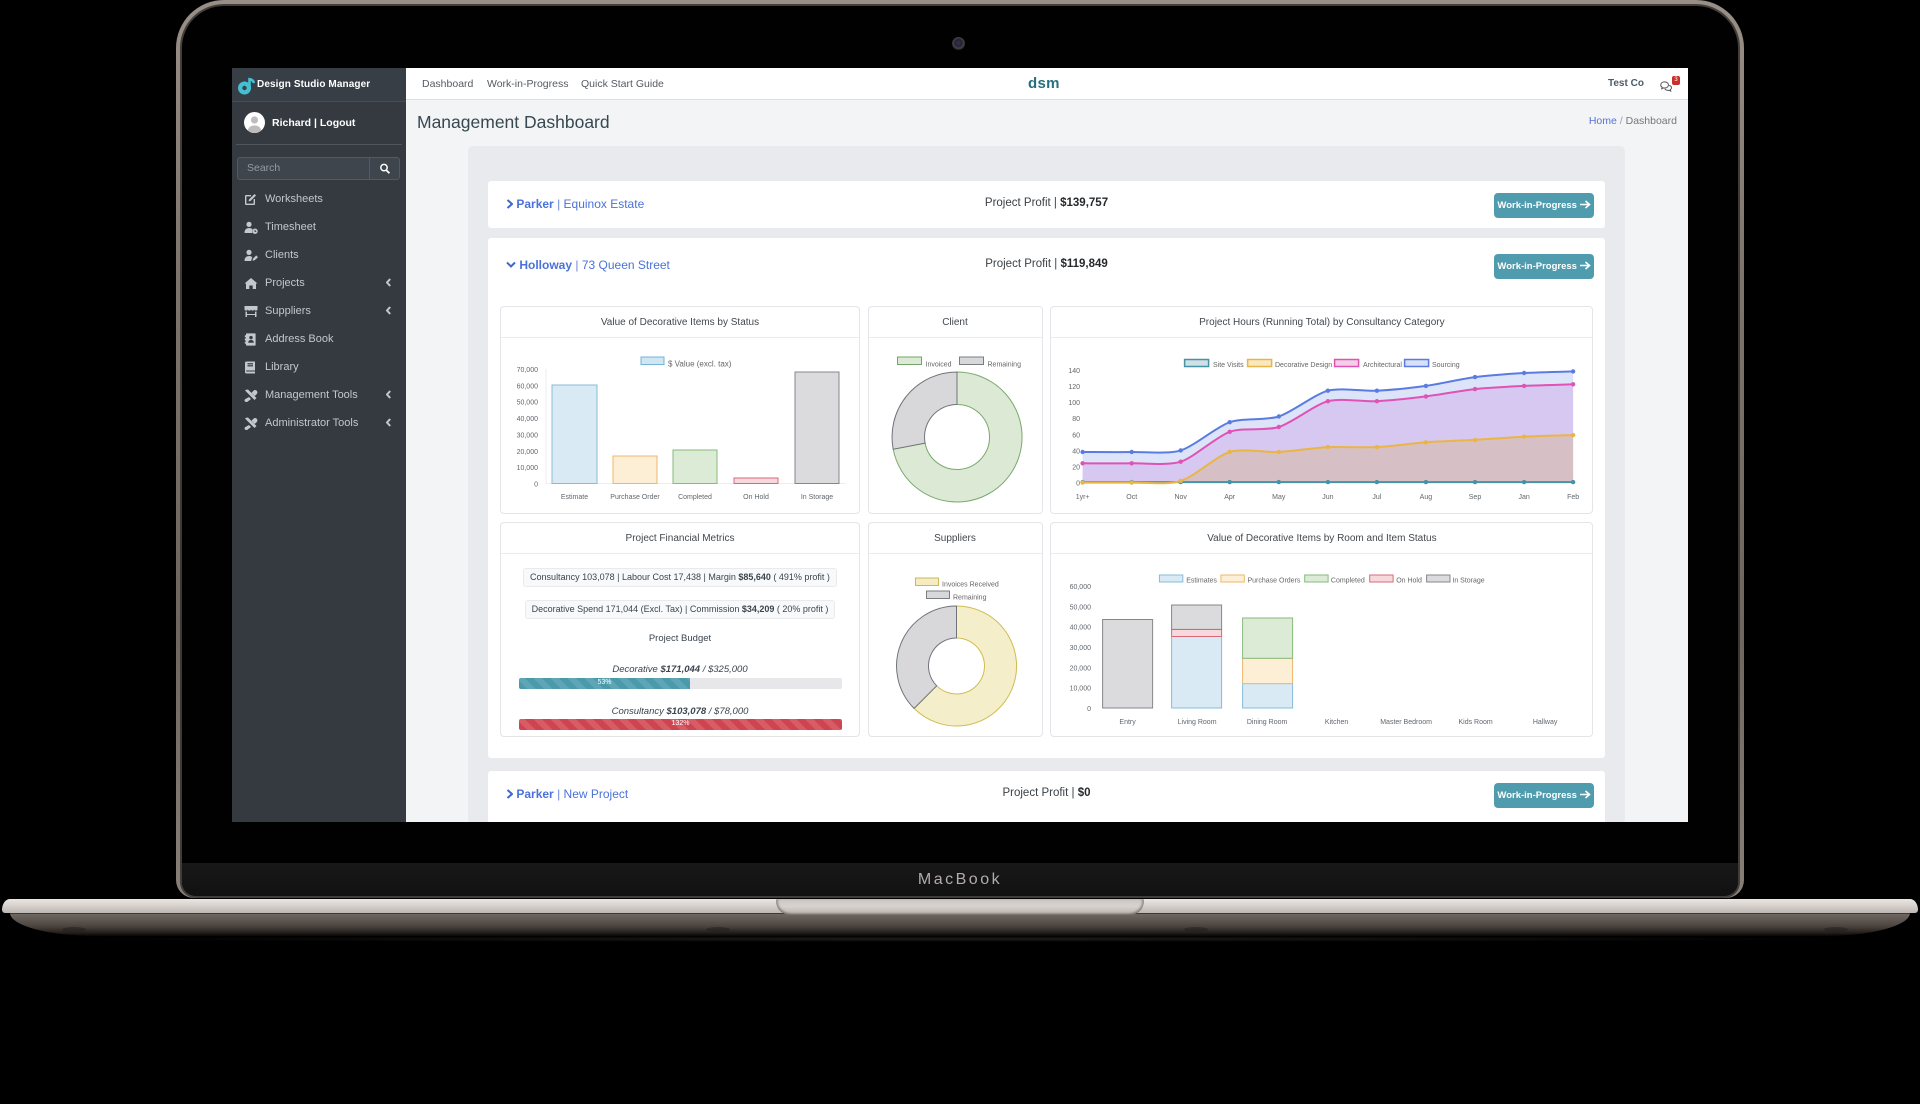  I want to click on svg-text: Site Visits, so click(1228, 365).